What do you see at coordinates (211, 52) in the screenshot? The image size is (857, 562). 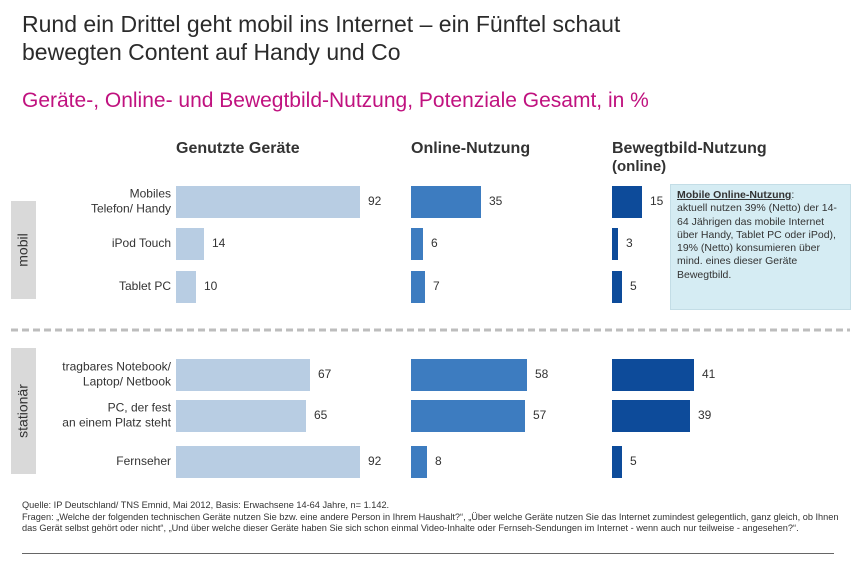 I see `title-line-2: bewegten Content auf Handy und Co` at bounding box center [211, 52].